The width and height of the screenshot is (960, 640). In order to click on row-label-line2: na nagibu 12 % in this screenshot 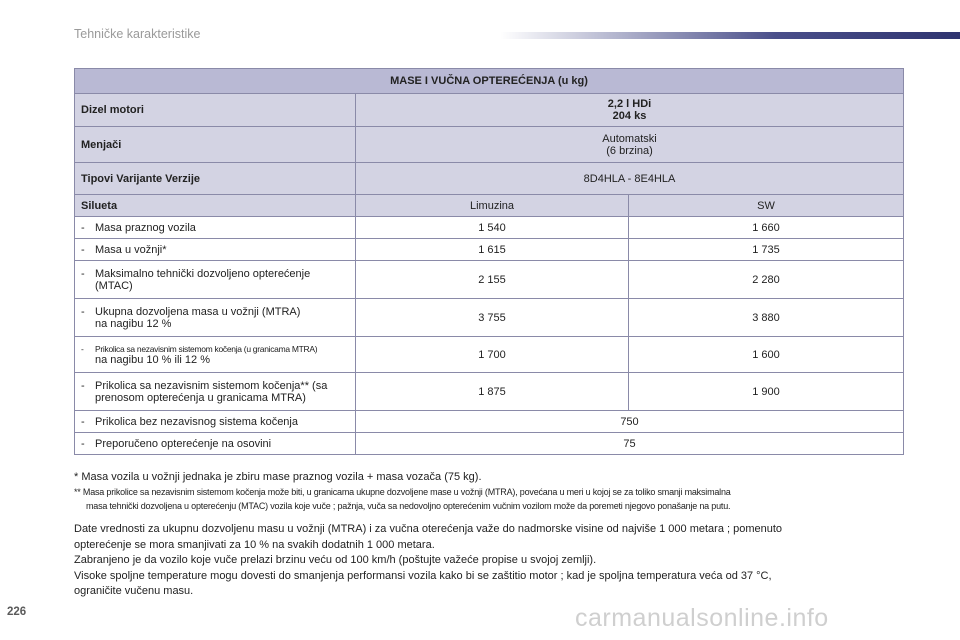, I will do `click(133, 323)`.